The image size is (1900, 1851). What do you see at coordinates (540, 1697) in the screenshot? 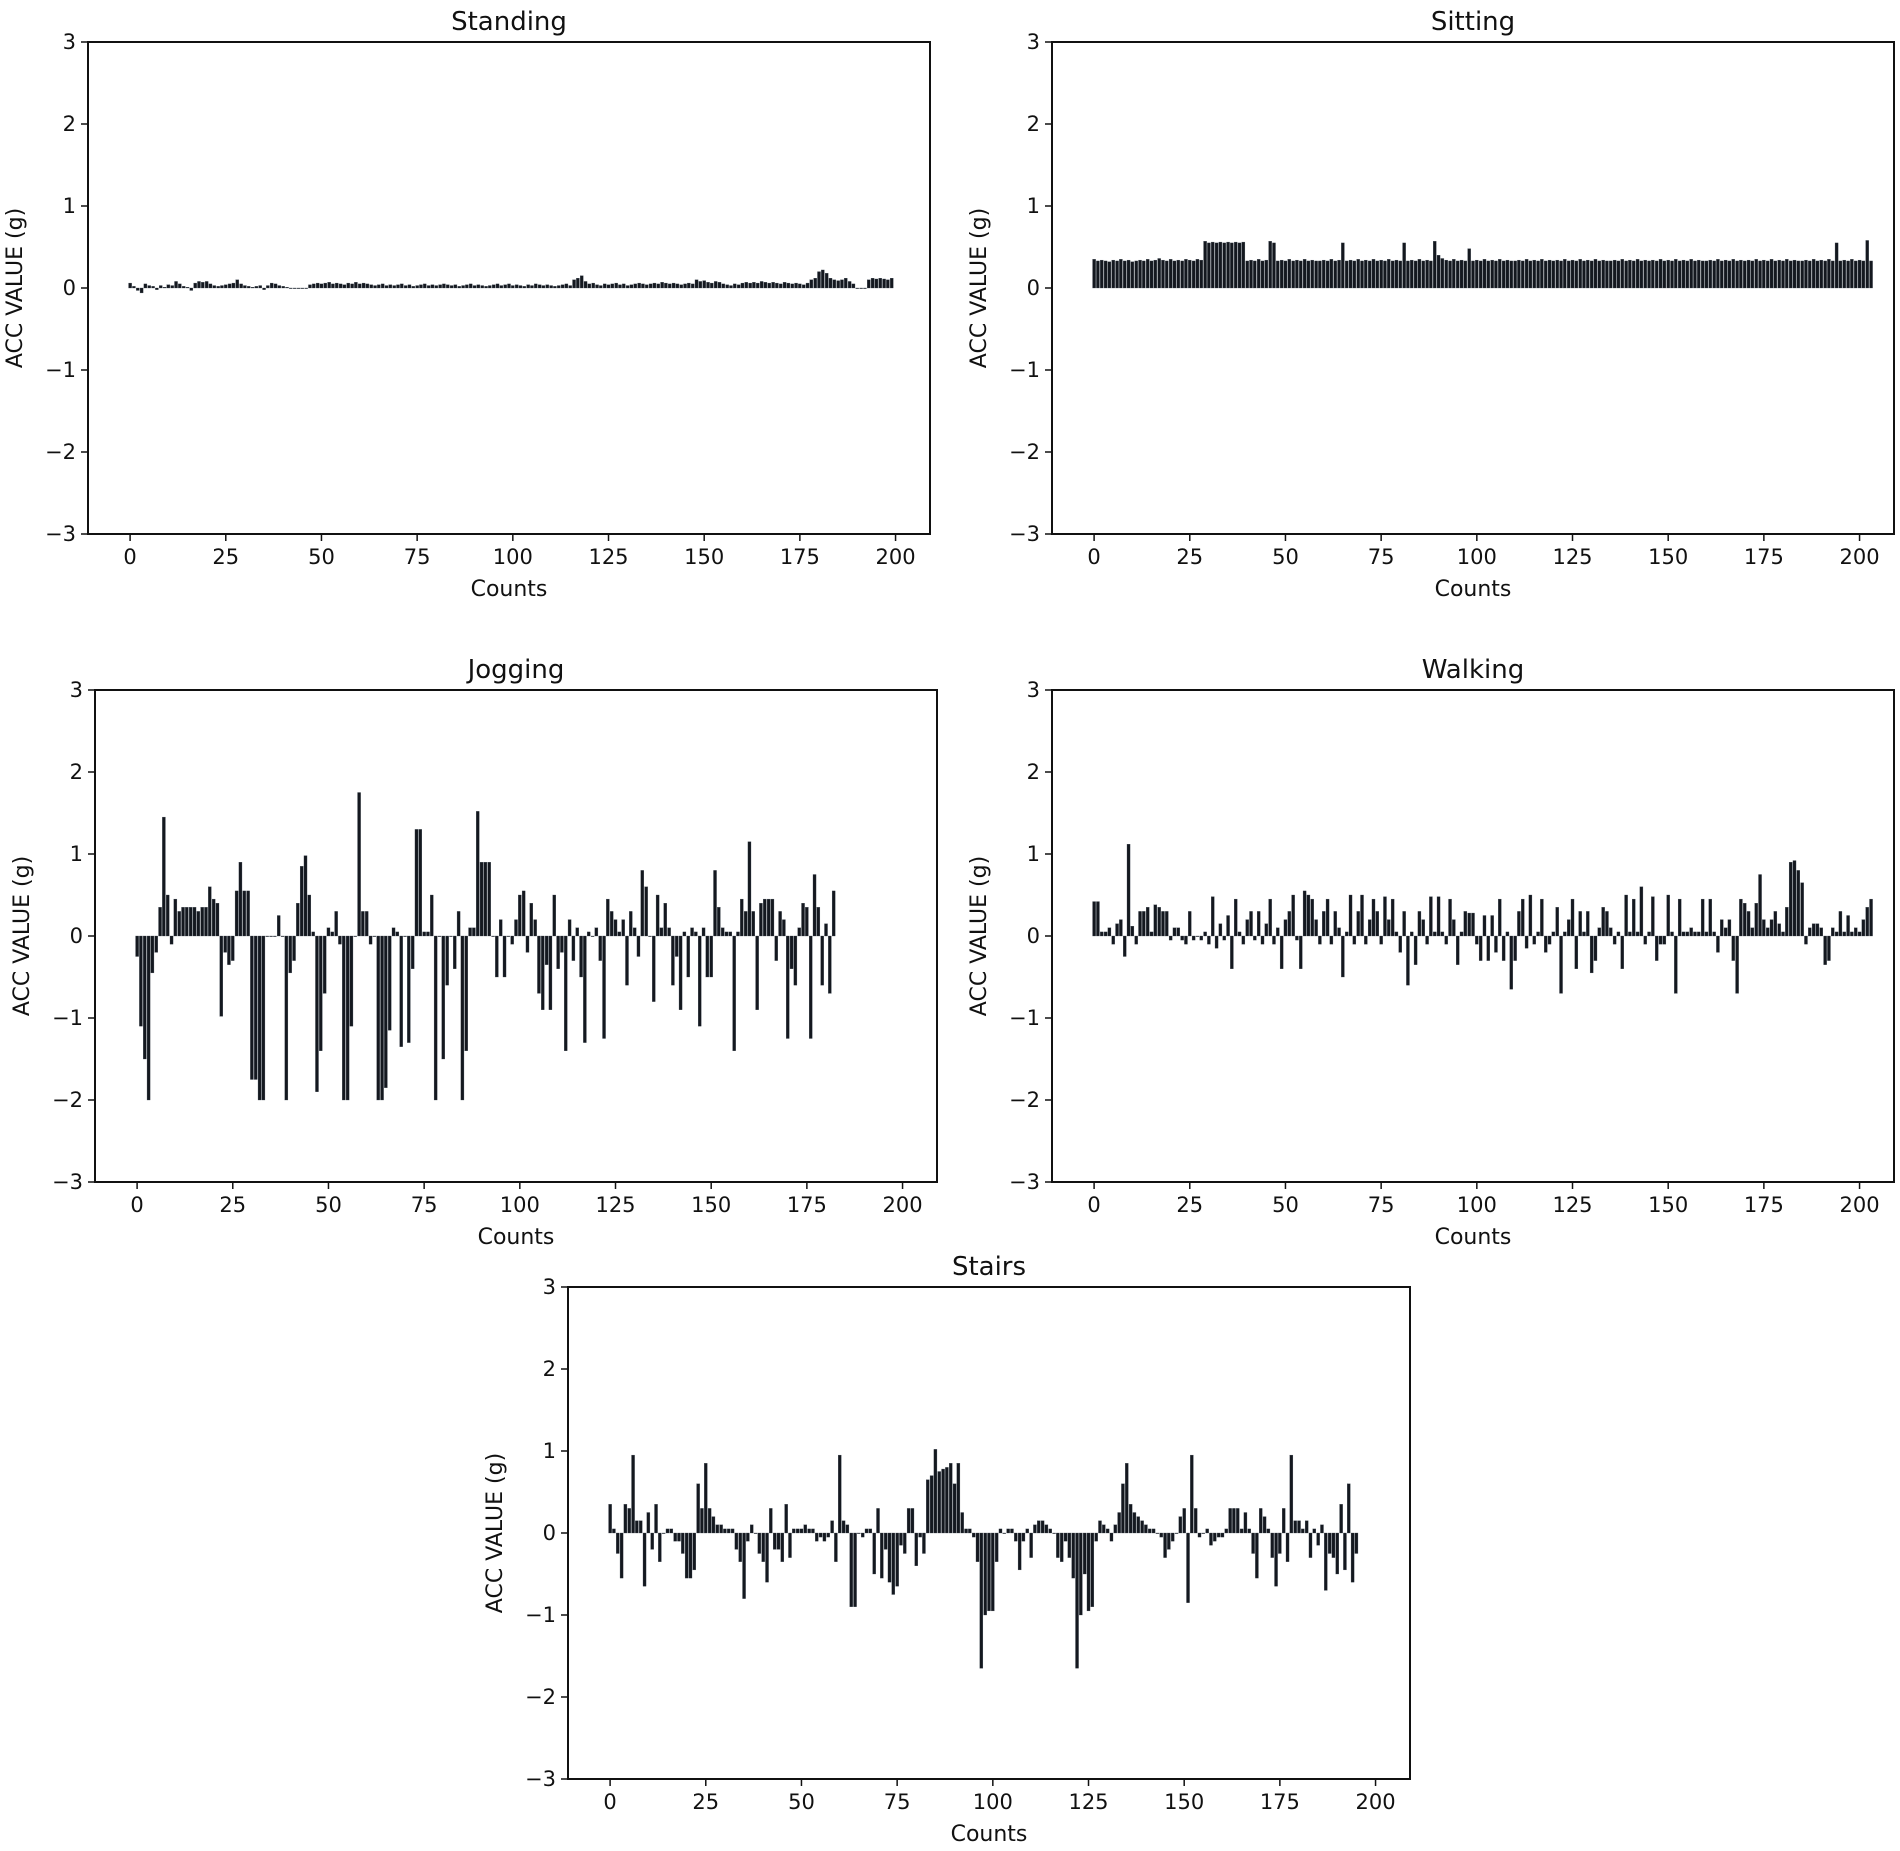
I see `y-tick-label: −2` at bounding box center [540, 1697].